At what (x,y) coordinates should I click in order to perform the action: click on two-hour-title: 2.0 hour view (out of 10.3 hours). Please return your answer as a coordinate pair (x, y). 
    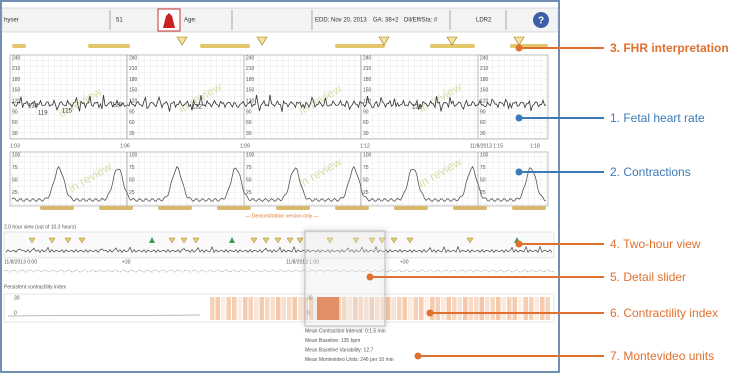
    Looking at the image, I should click on (40, 227).